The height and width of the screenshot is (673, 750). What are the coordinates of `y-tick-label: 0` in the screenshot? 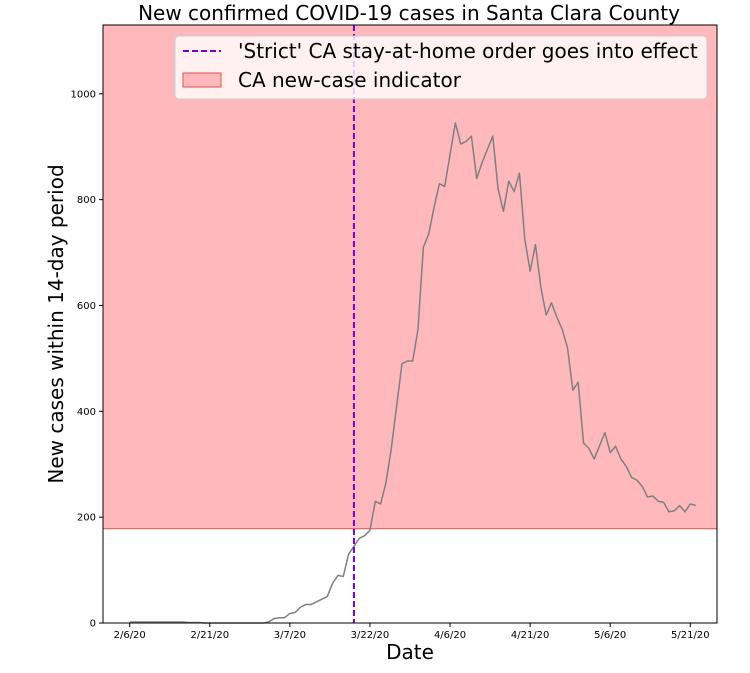 It's located at (93, 624).